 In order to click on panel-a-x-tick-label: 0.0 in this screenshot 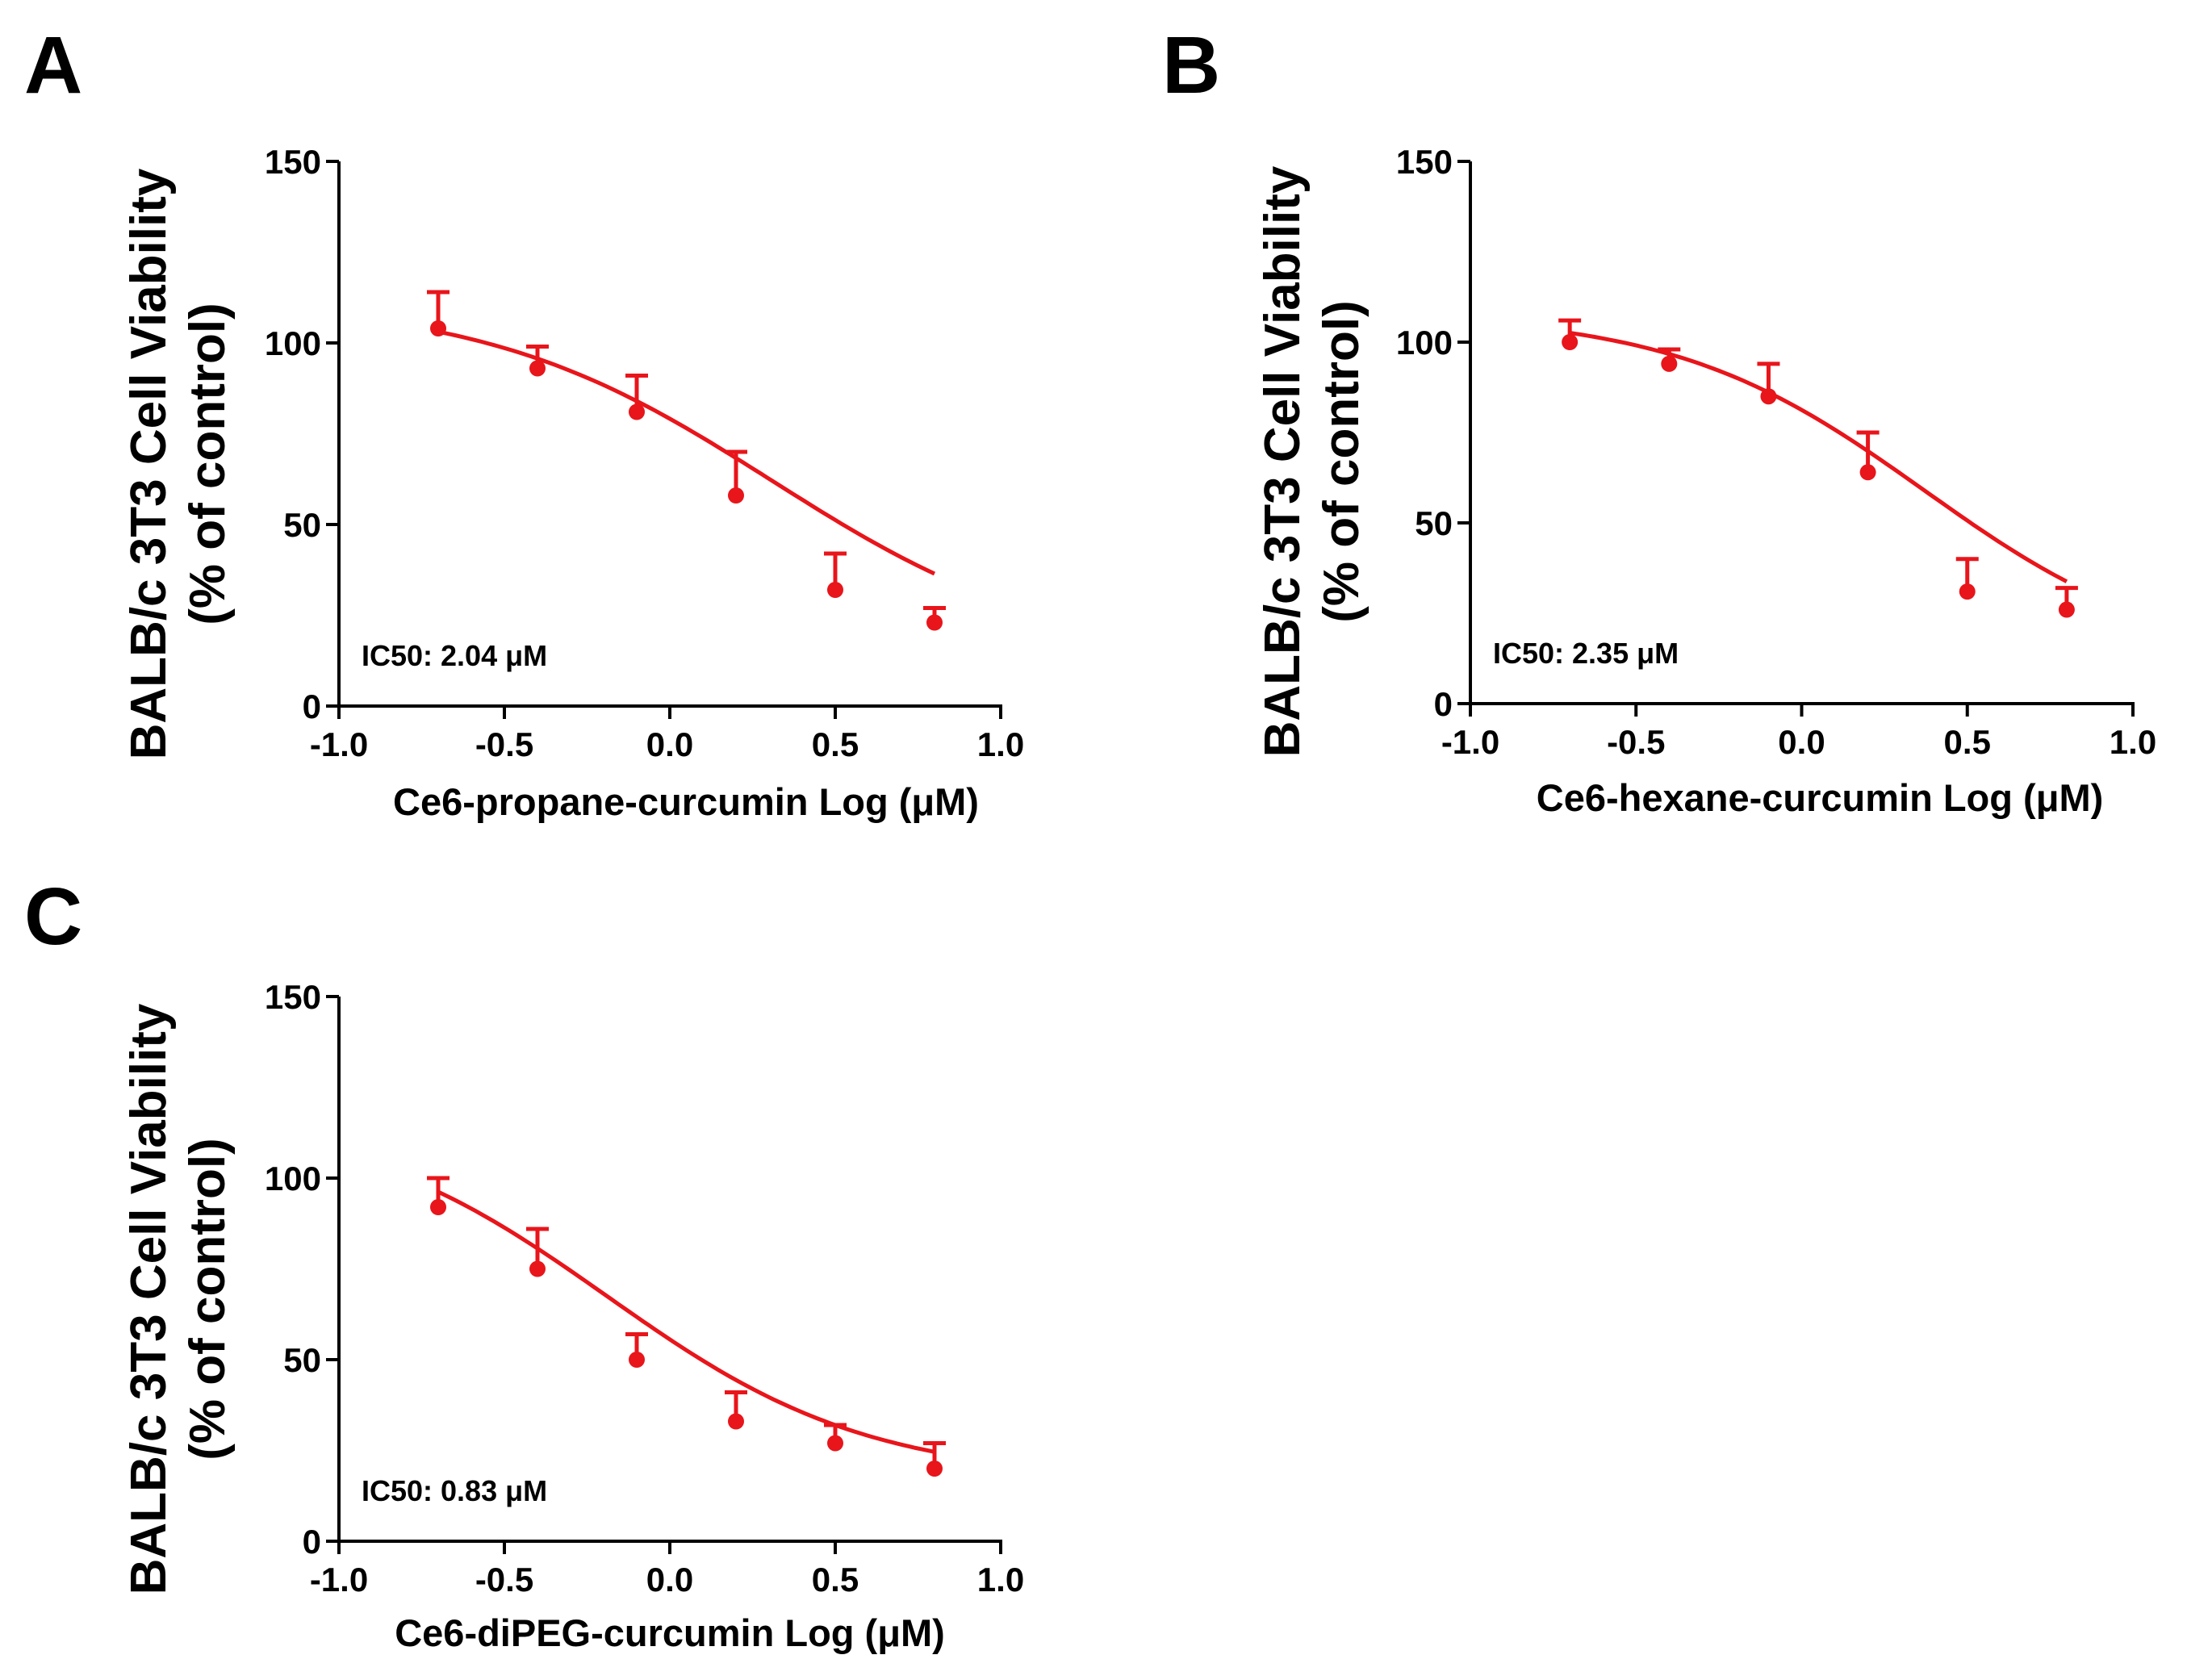, I will do `click(669, 744)`.